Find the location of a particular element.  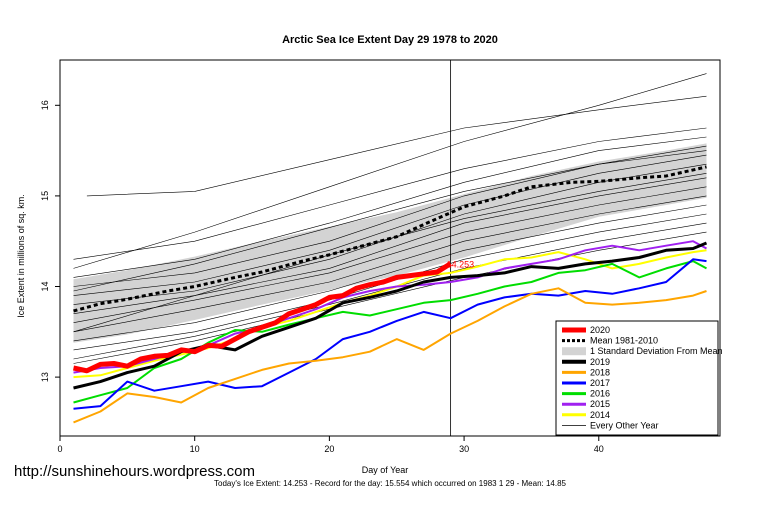

y-tick-label-14: 14 is located at coordinates (45, 286).